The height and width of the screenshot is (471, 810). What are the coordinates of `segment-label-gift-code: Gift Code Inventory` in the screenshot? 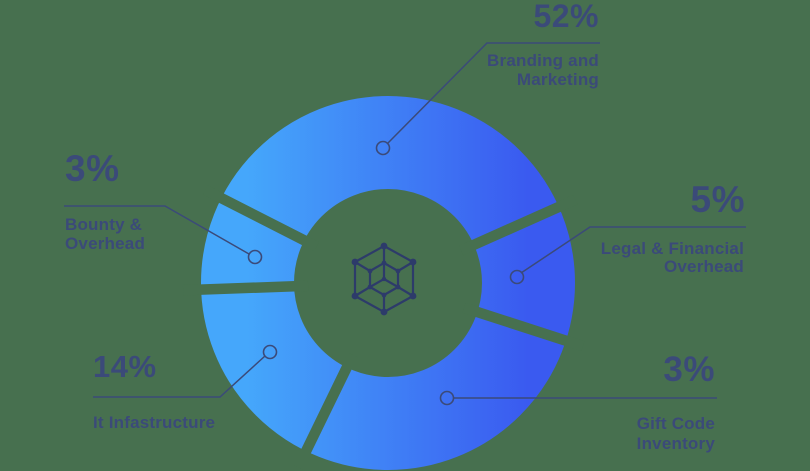 It's located at (676, 434).